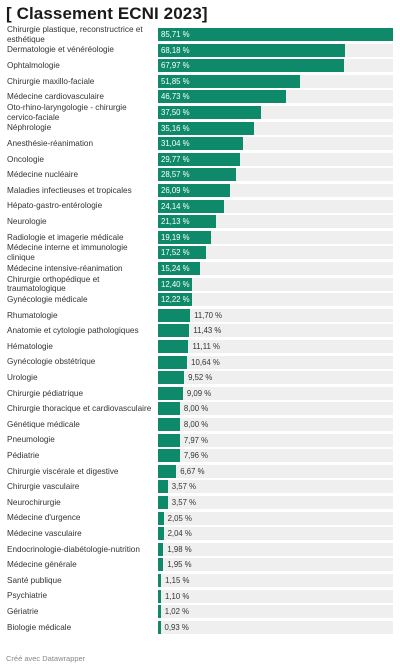 This screenshot has width=400, height=670. Describe the element at coordinates (275, 456) in the screenshot. I see `bar-track: 7,96 %` at that location.